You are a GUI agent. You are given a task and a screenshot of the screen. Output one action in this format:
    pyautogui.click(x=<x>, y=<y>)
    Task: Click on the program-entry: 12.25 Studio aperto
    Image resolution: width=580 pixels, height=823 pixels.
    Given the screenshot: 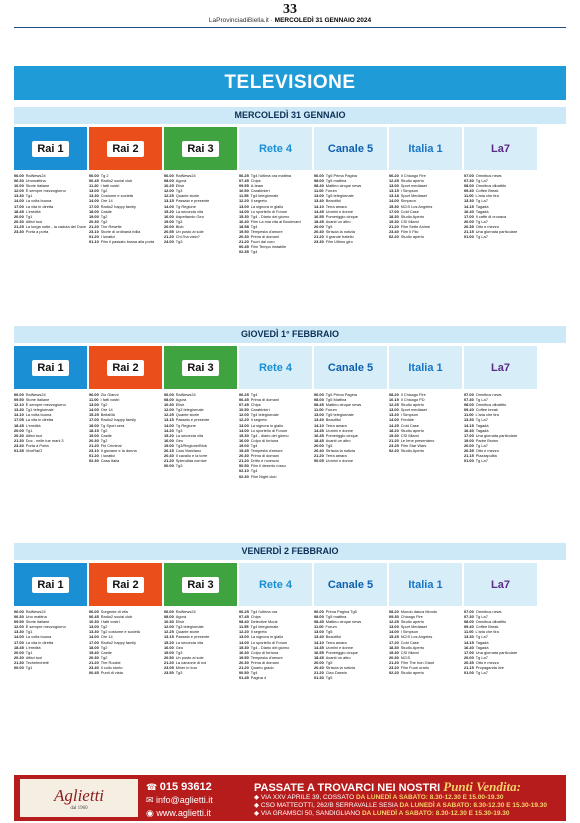 What is the action you would take?
    pyautogui.click(x=425, y=621)
    